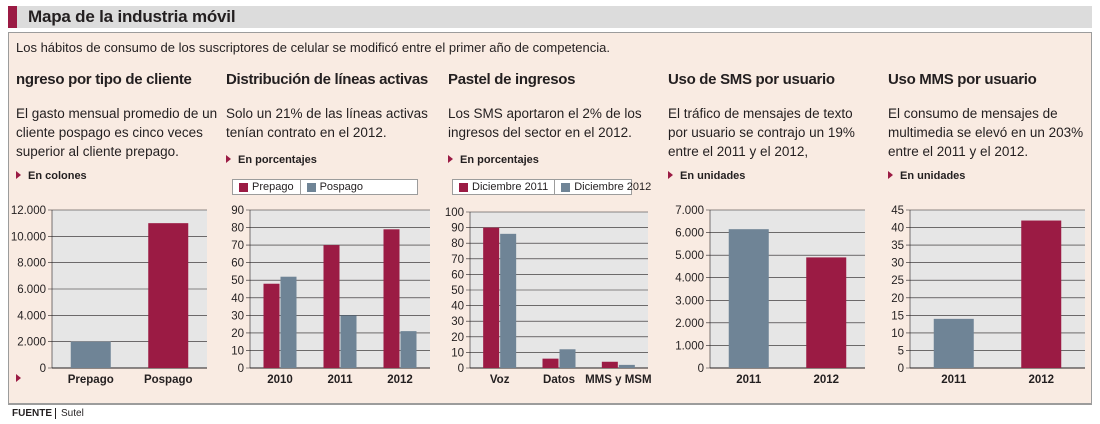  What do you see at coordinates (618, 380) in the screenshot?
I see `x-tick-label: MMS y MSM` at bounding box center [618, 380].